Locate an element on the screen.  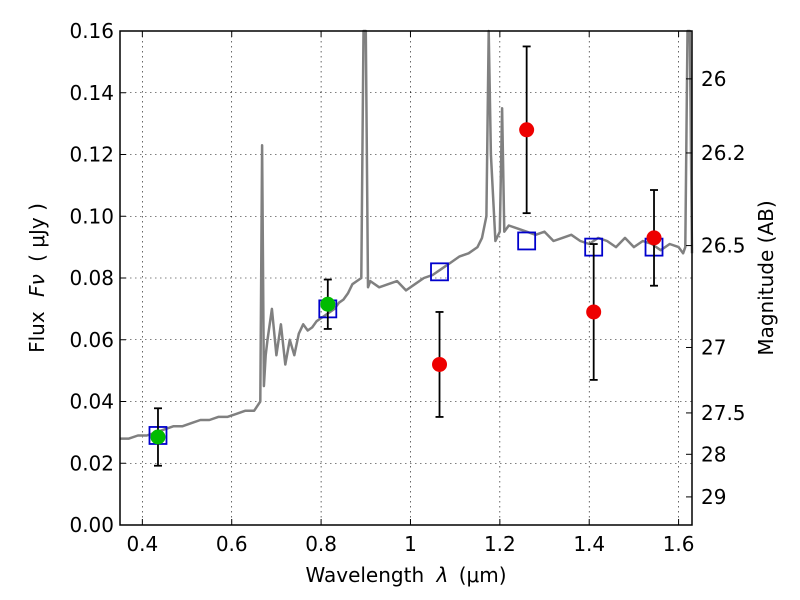
x-axis-label-unit: (μm) is located at coordinates (483, 575).